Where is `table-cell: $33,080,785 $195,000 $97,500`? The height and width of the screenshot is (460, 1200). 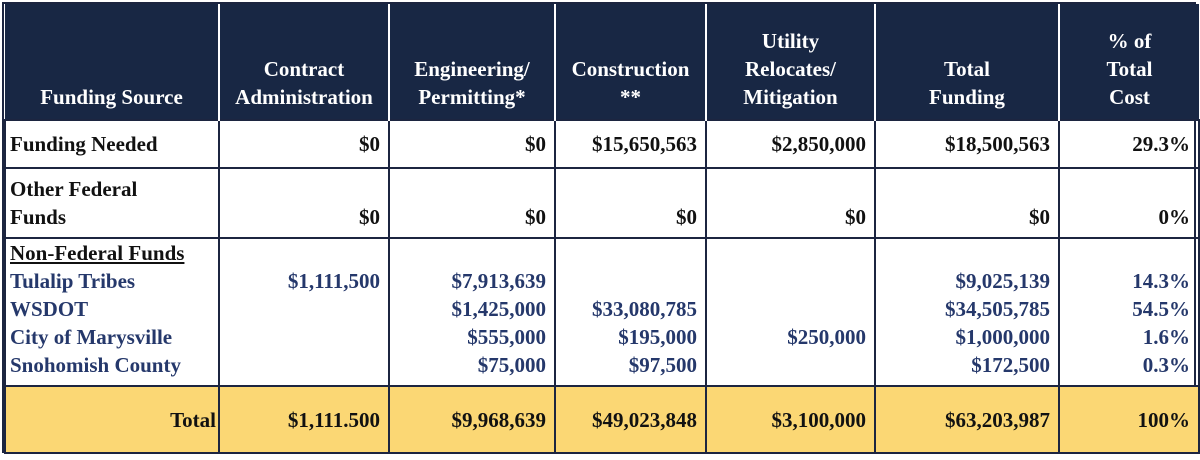 table-cell: $33,080,785 $195,000 $97,500 is located at coordinates (630, 312).